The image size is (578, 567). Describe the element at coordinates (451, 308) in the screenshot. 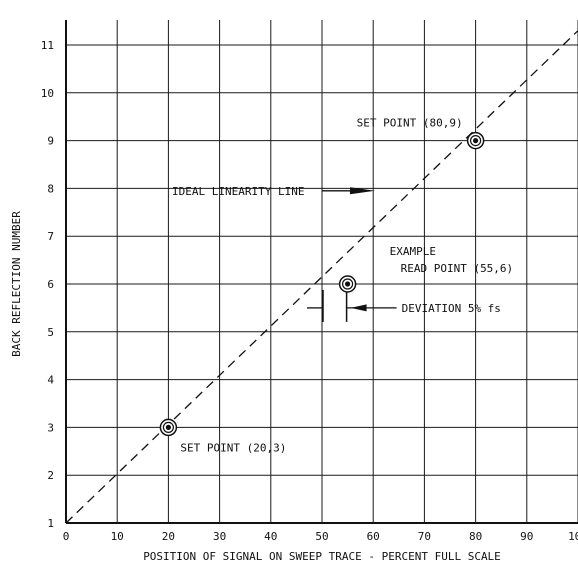

I see `deviation-label: DEVIATION 5% fs` at that location.